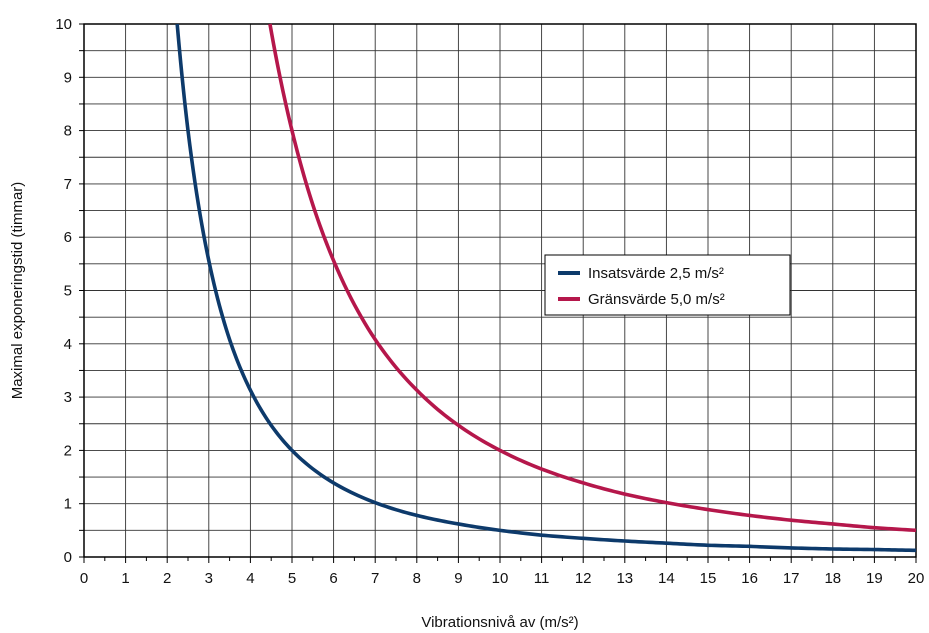 This screenshot has width=929, height=633. I want to click on x-tick-label: 20, so click(916, 578).